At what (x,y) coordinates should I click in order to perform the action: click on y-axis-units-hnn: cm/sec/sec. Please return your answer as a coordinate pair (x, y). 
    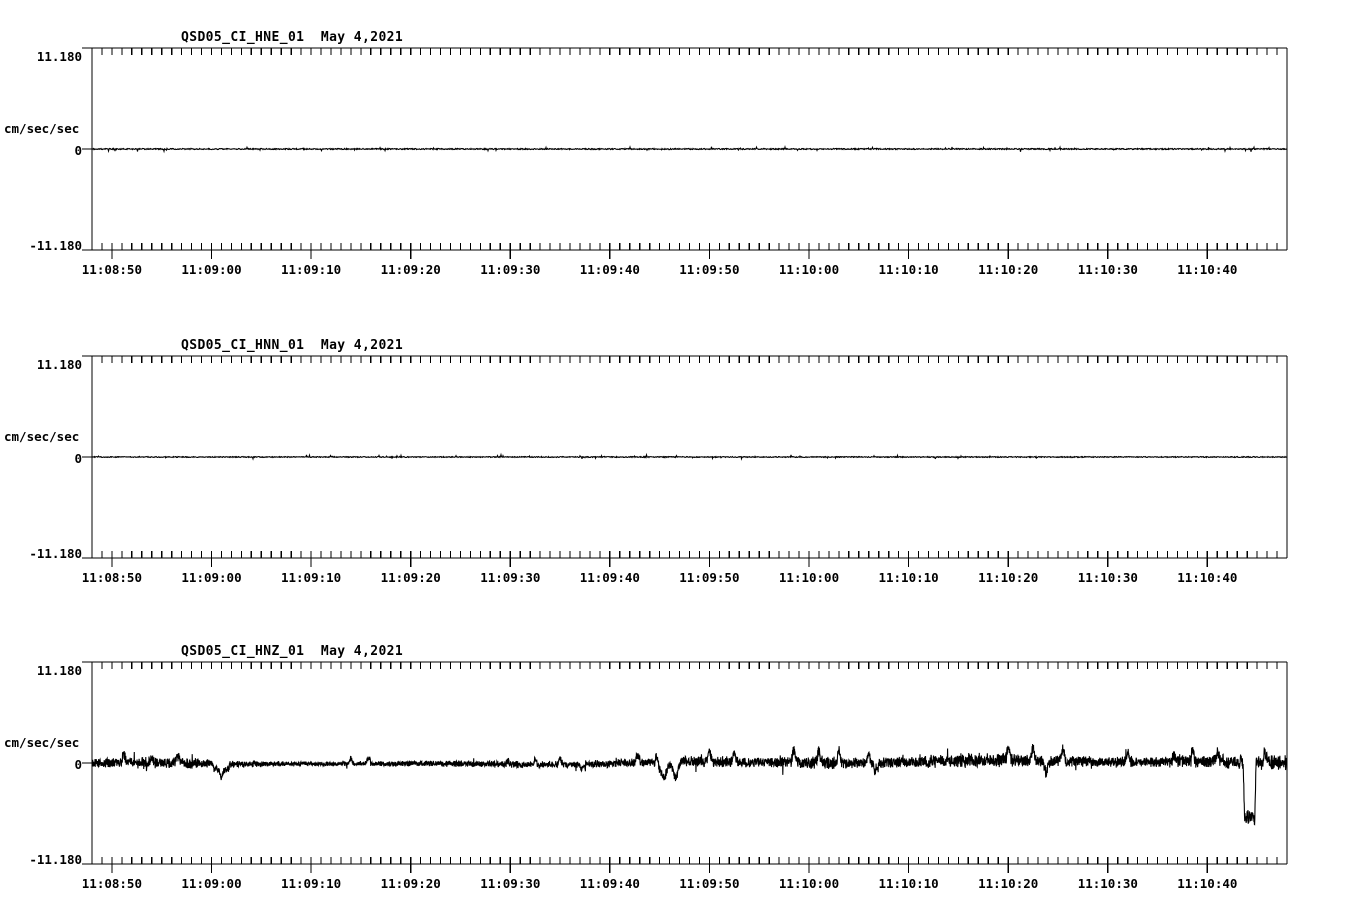
    Looking at the image, I should click on (42, 436).